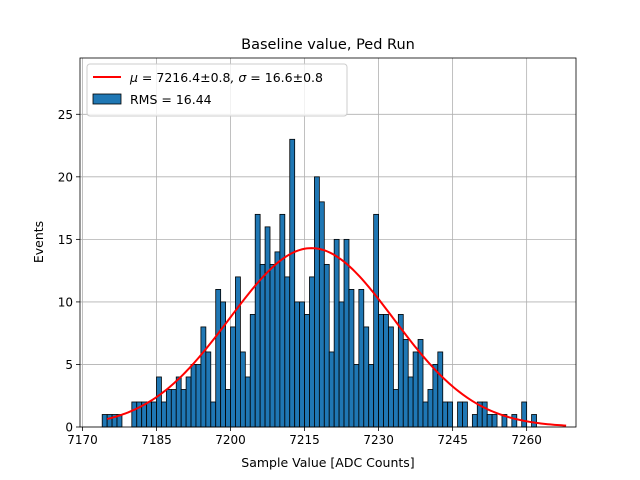  I want to click on x-tick-label: 7260, so click(526, 440).